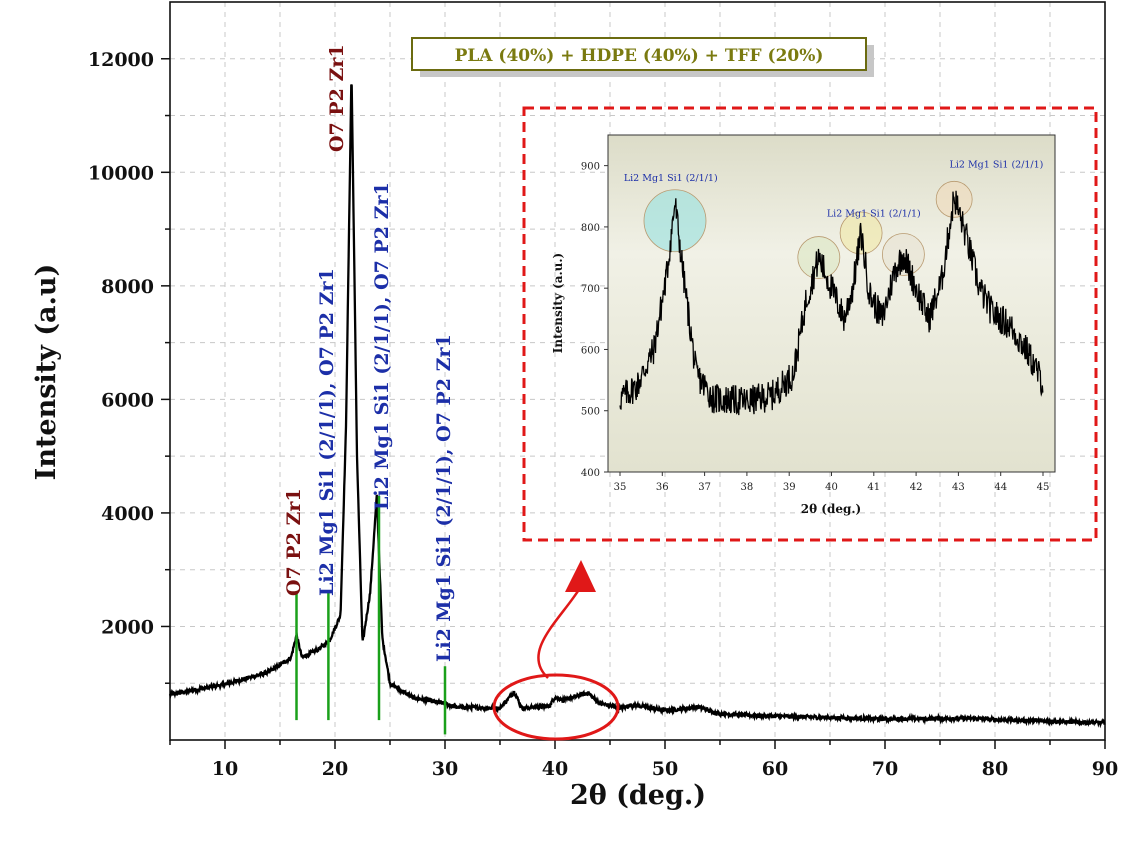 The width and height of the screenshot is (1145, 850). Describe the element at coordinates (1105, 769) in the screenshot. I see `x-tick-label: 90` at that location.